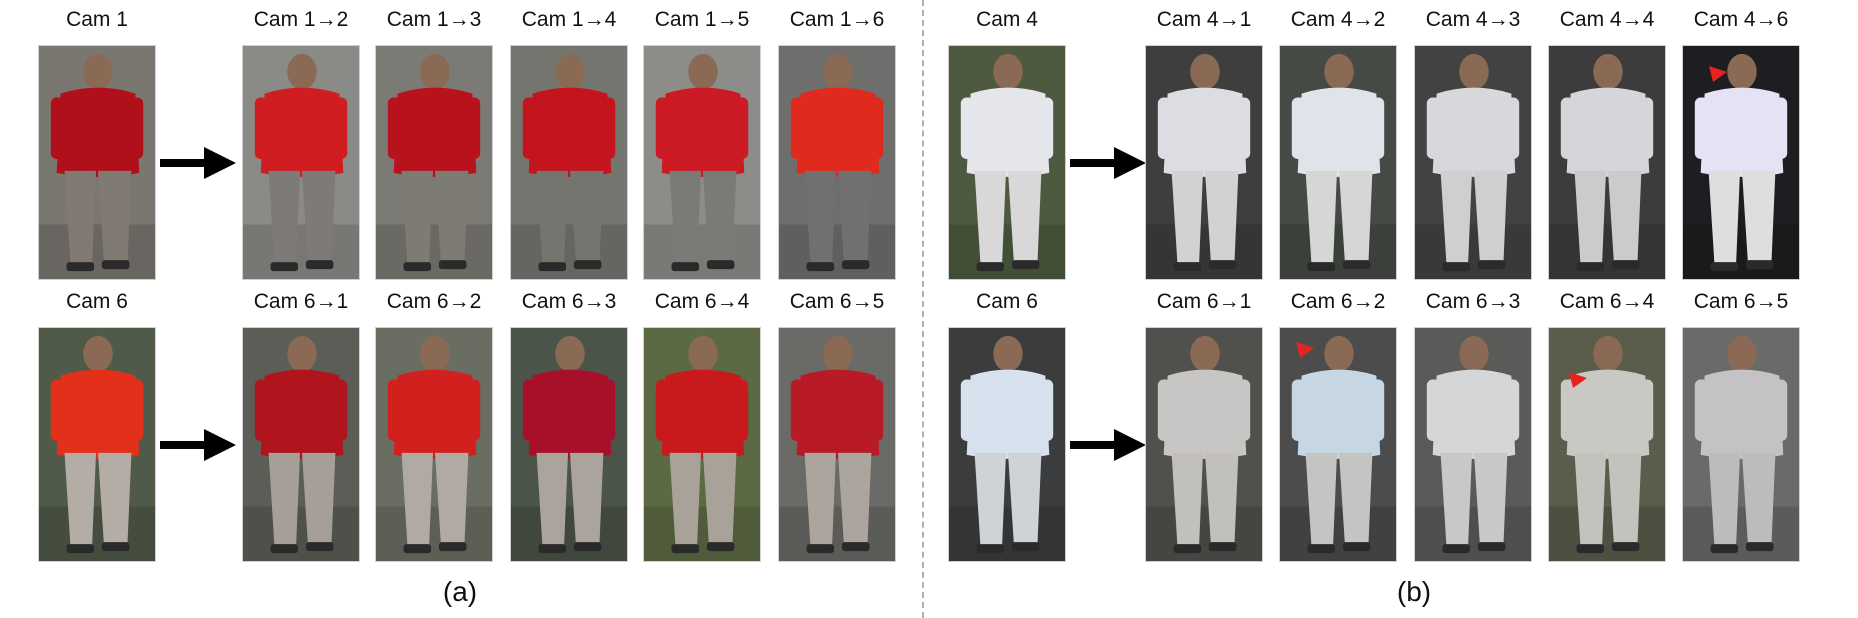 Image resolution: width=1858 pixels, height=618 pixels. Describe the element at coordinates (702, 301) in the screenshot. I see `panel-a-row-1-target-3-label: Cam 6→4` at that location.